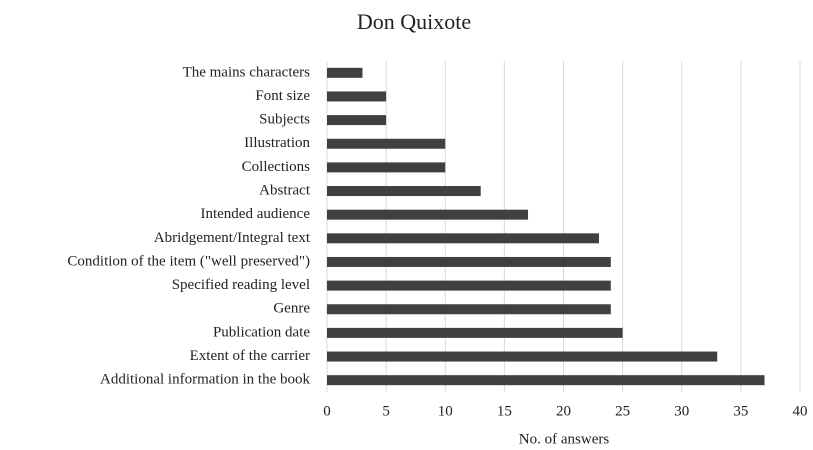 Image resolution: width=813 pixels, height=450 pixels. I want to click on chart-title: Don Quixote, so click(414, 21).